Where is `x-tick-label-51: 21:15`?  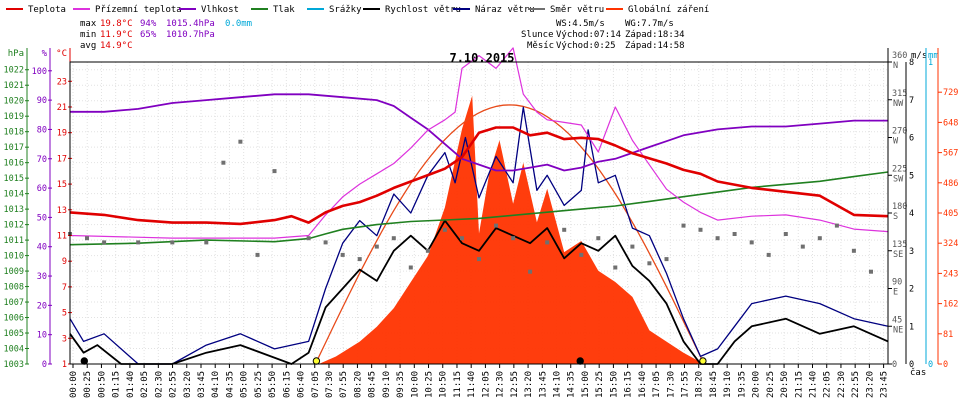
x-tick-label-51: 21:15 is located at coordinates (799, 384).